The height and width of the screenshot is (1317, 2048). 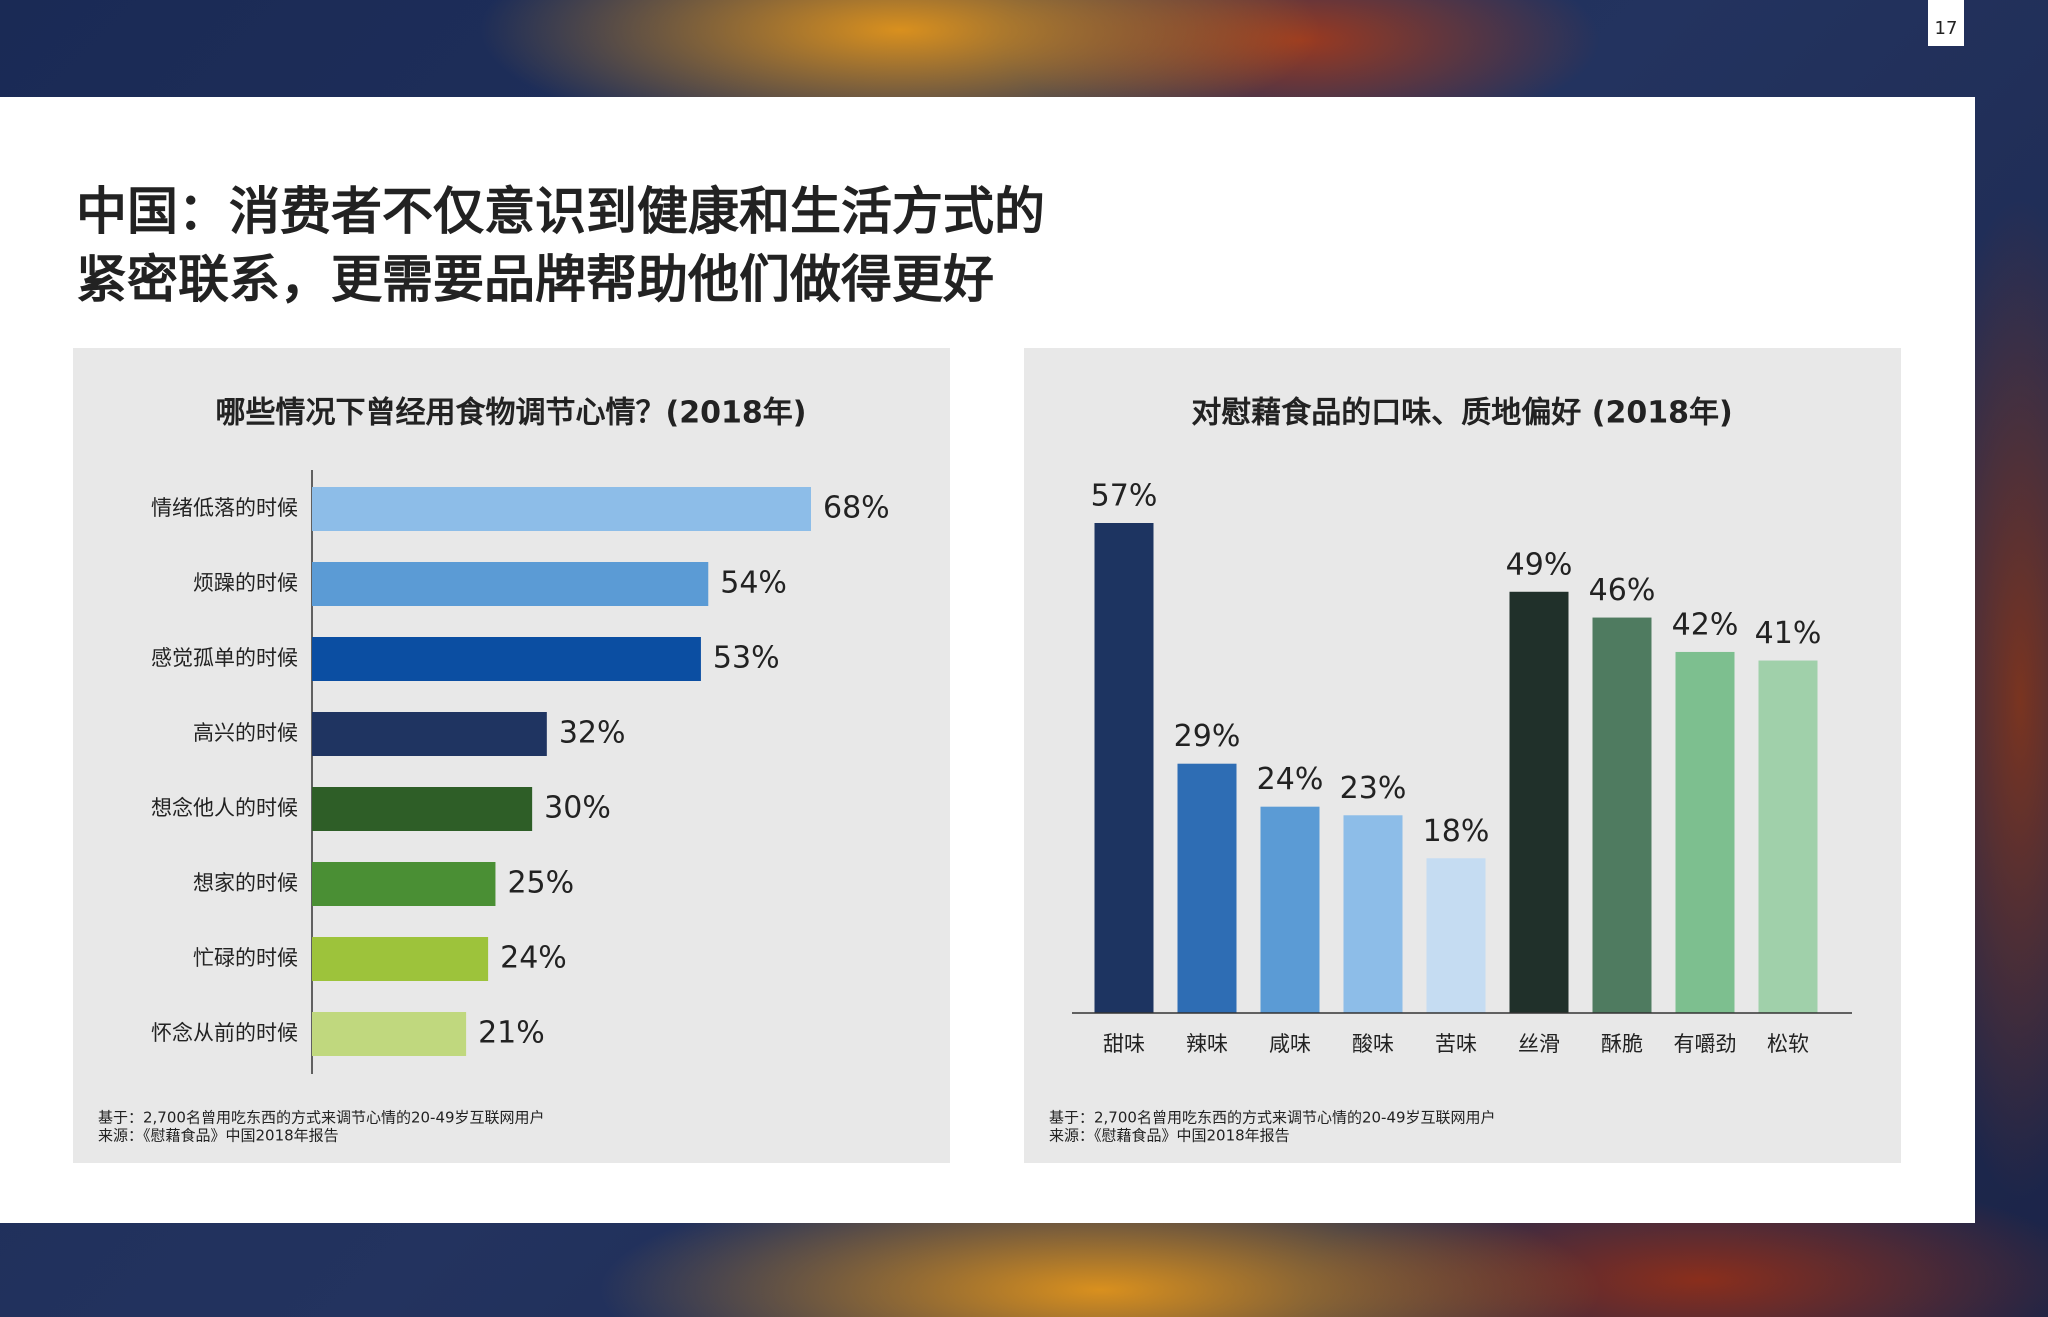 What do you see at coordinates (245, 583) in the screenshot?
I see `category-label: 烦躁的时候` at bounding box center [245, 583].